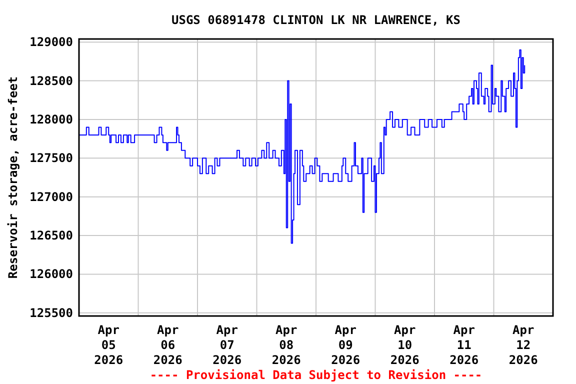 The image size is (576, 384). What do you see at coordinates (51, 197) in the screenshot?
I see `y-tick-label: 127000` at bounding box center [51, 197].